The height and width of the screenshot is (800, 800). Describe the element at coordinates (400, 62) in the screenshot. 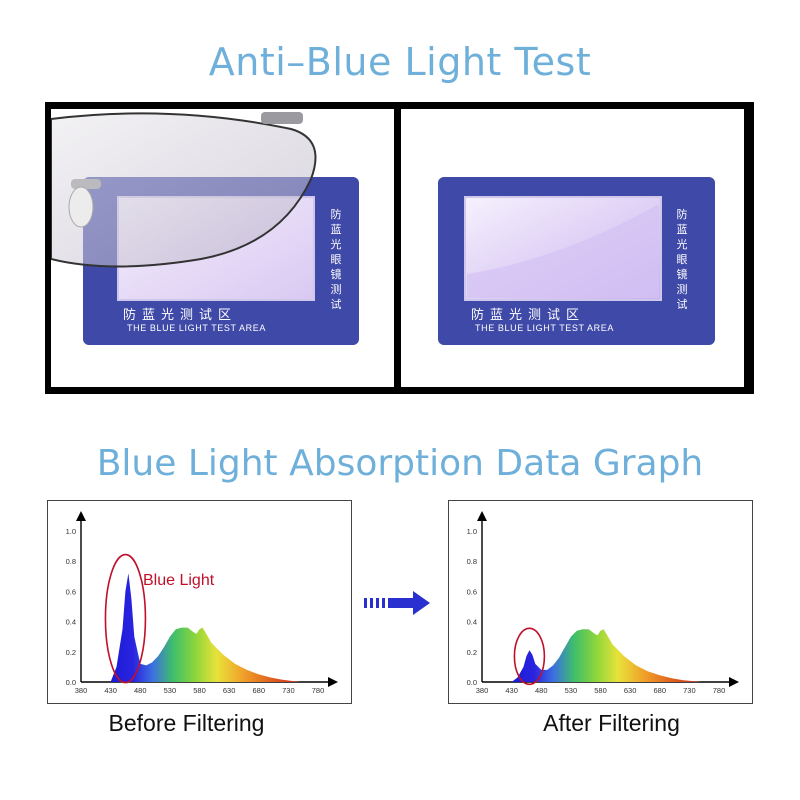

I see `anti-blue-light-test-title: Anti–Blue Light Test` at that location.